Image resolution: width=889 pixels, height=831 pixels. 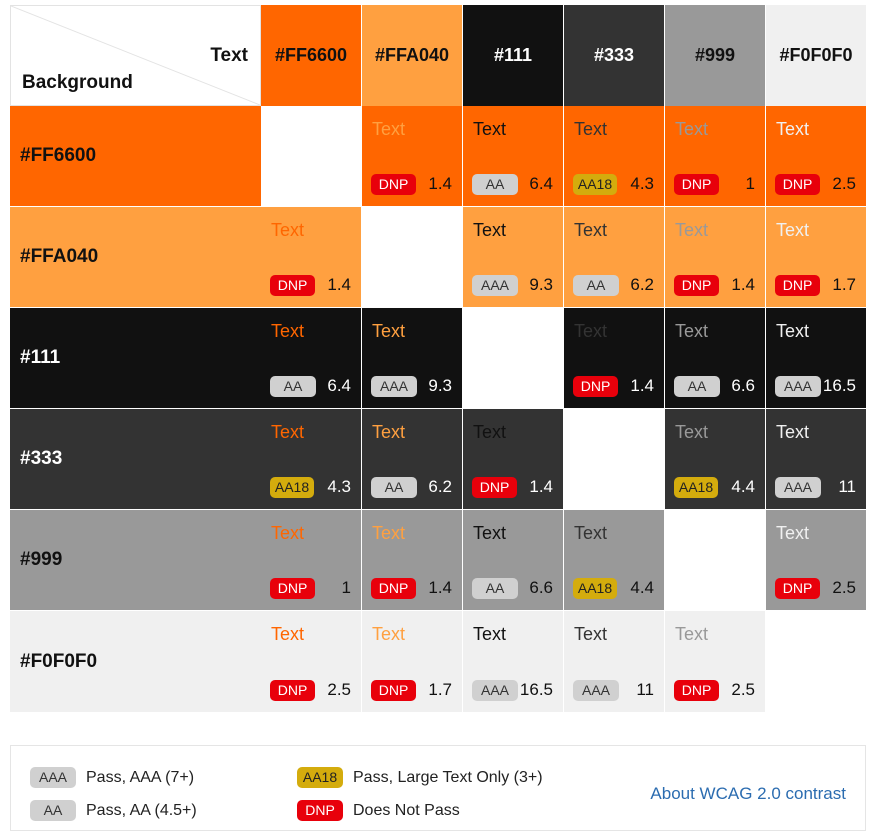 What do you see at coordinates (135, 358) in the screenshot?
I see `row-header-111: #111` at bounding box center [135, 358].